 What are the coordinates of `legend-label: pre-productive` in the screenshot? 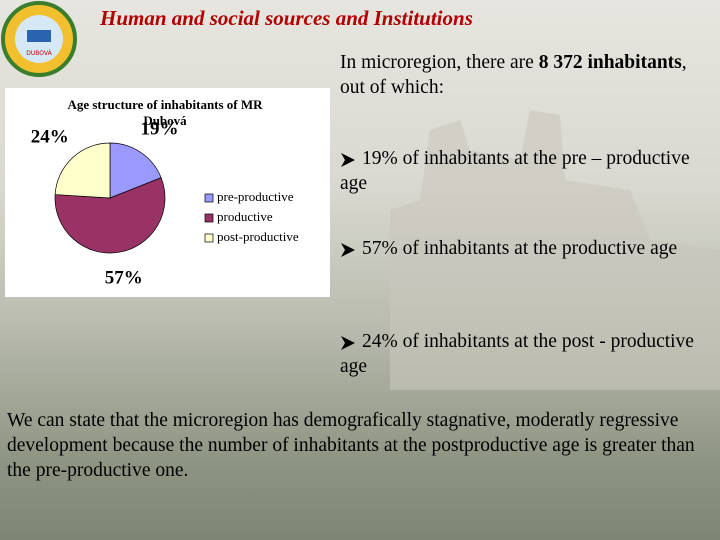 It's located at (255, 196).